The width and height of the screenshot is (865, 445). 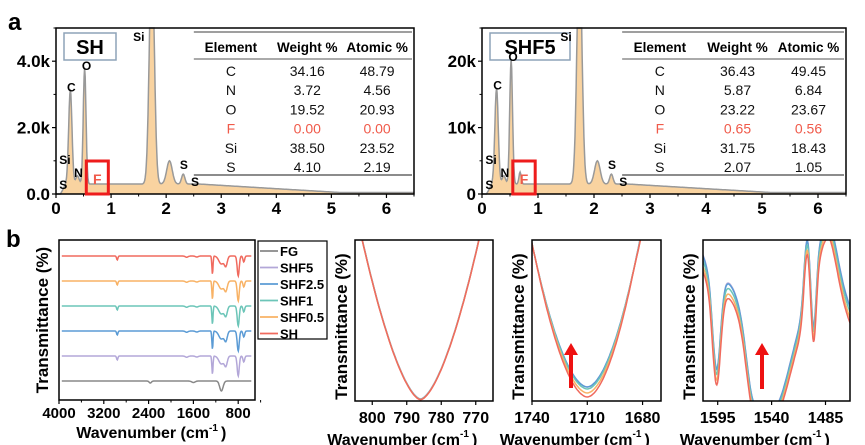 What do you see at coordinates (55, 208) in the screenshot?
I see `x-tick-label: 0` at bounding box center [55, 208].